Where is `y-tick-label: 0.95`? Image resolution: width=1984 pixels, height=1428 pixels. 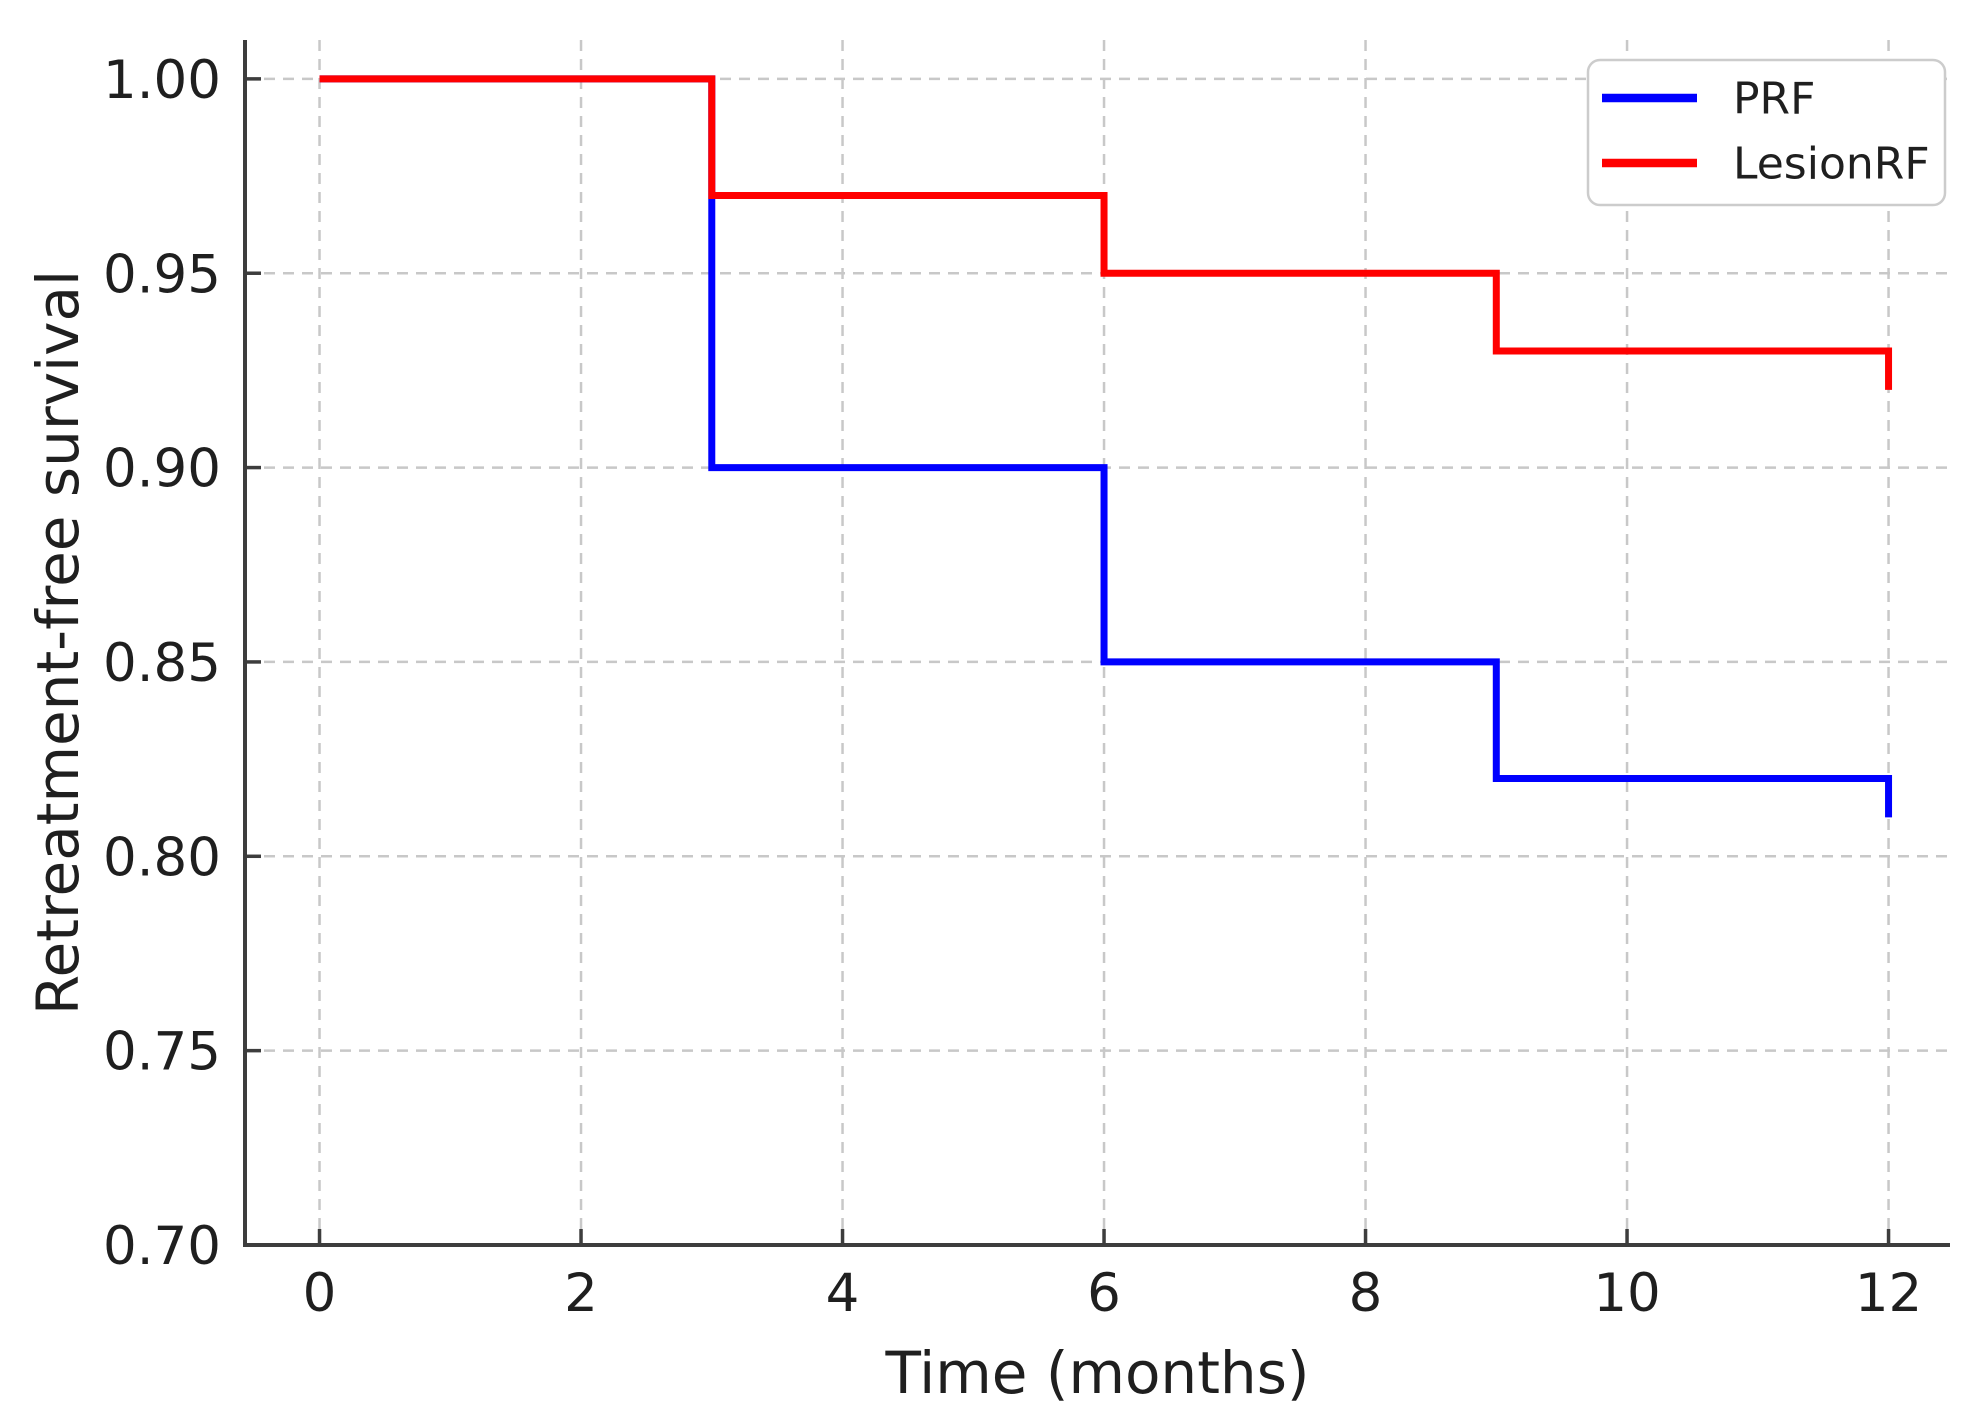
y-tick-label: 0.95 is located at coordinates (162, 274).